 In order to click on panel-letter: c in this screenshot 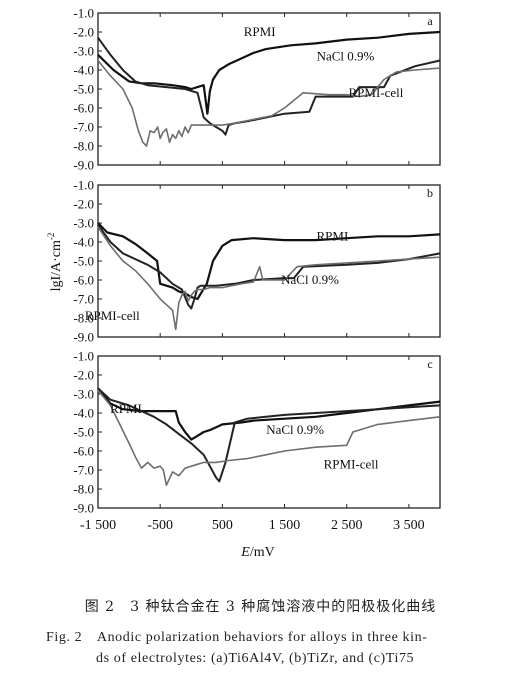, I will do `click(429, 364)`.